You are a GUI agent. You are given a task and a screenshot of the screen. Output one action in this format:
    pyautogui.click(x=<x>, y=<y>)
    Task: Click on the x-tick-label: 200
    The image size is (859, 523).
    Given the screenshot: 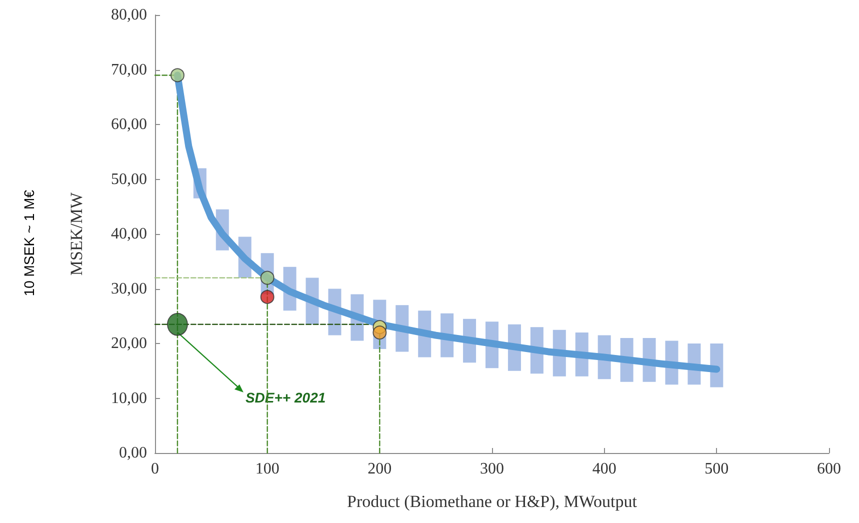 What is the action you would take?
    pyautogui.click(x=380, y=469)
    